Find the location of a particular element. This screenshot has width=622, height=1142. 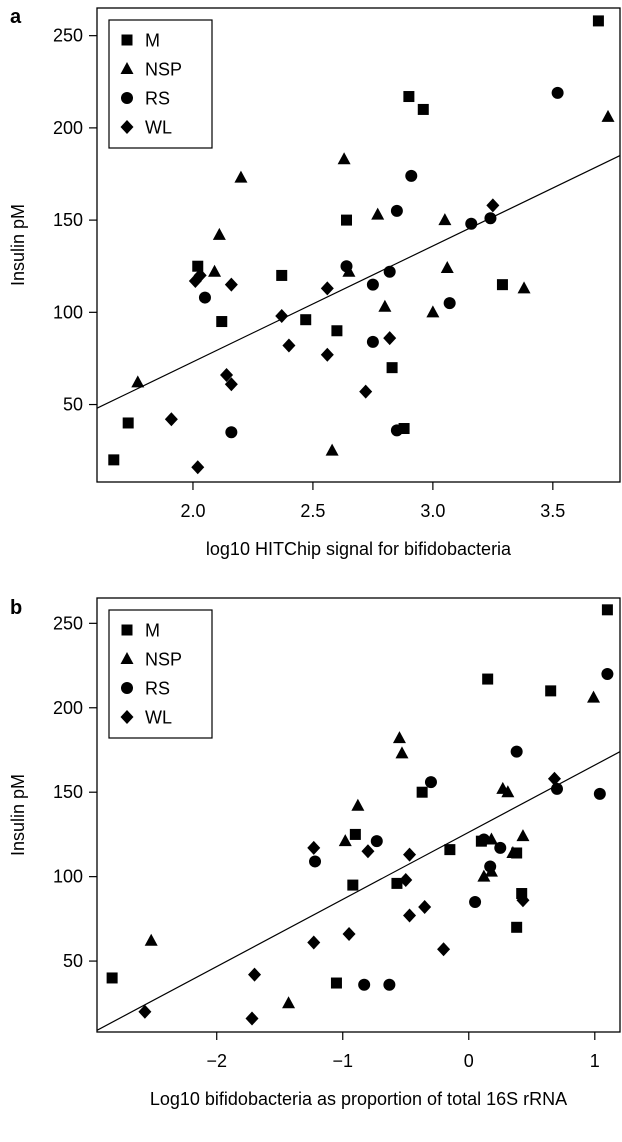

x-tick-label: −1 is located at coordinates (342, 1061).